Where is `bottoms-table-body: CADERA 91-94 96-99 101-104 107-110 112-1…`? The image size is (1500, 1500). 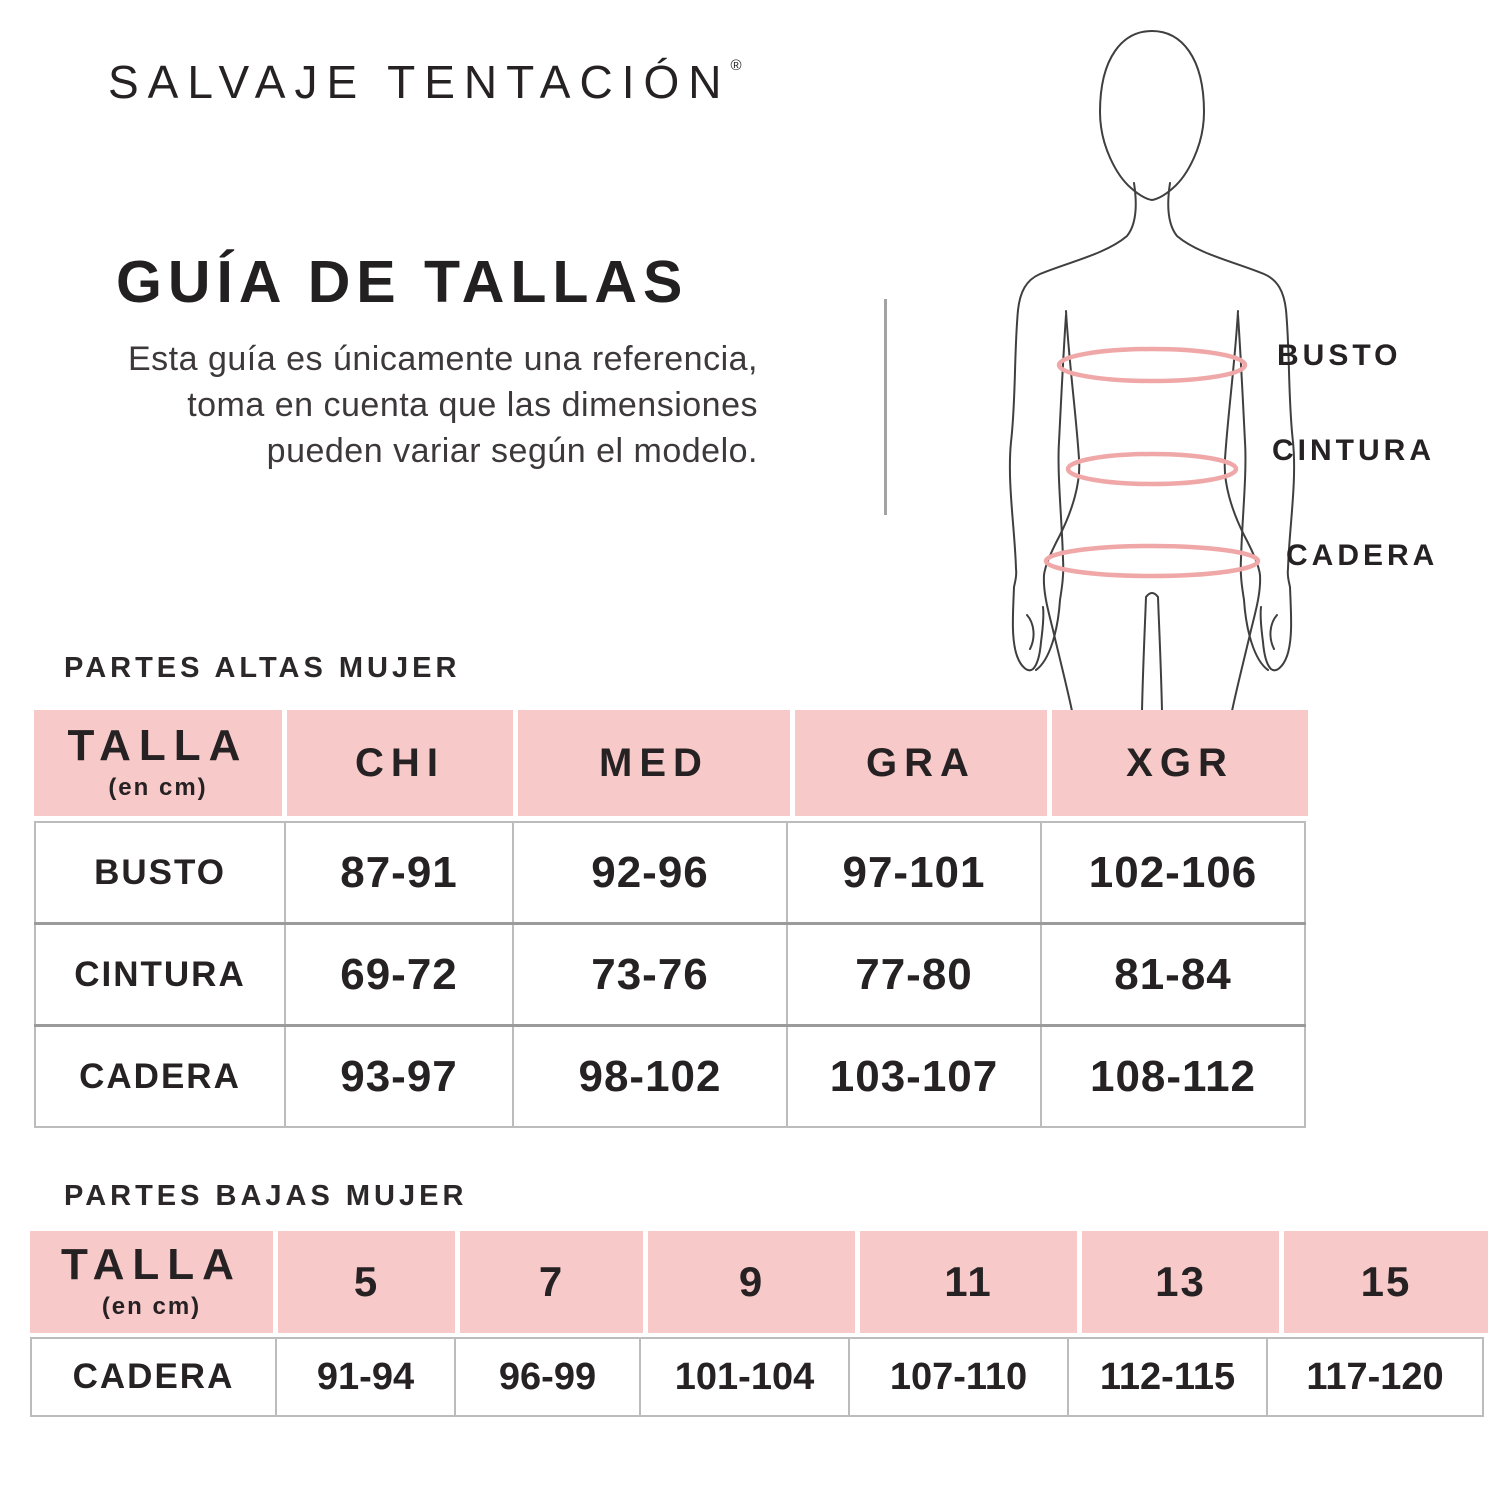
bottoms-table-body: CADERA 91-94 96-99 101-104 107-110 112-1… is located at coordinates (757, 1377).